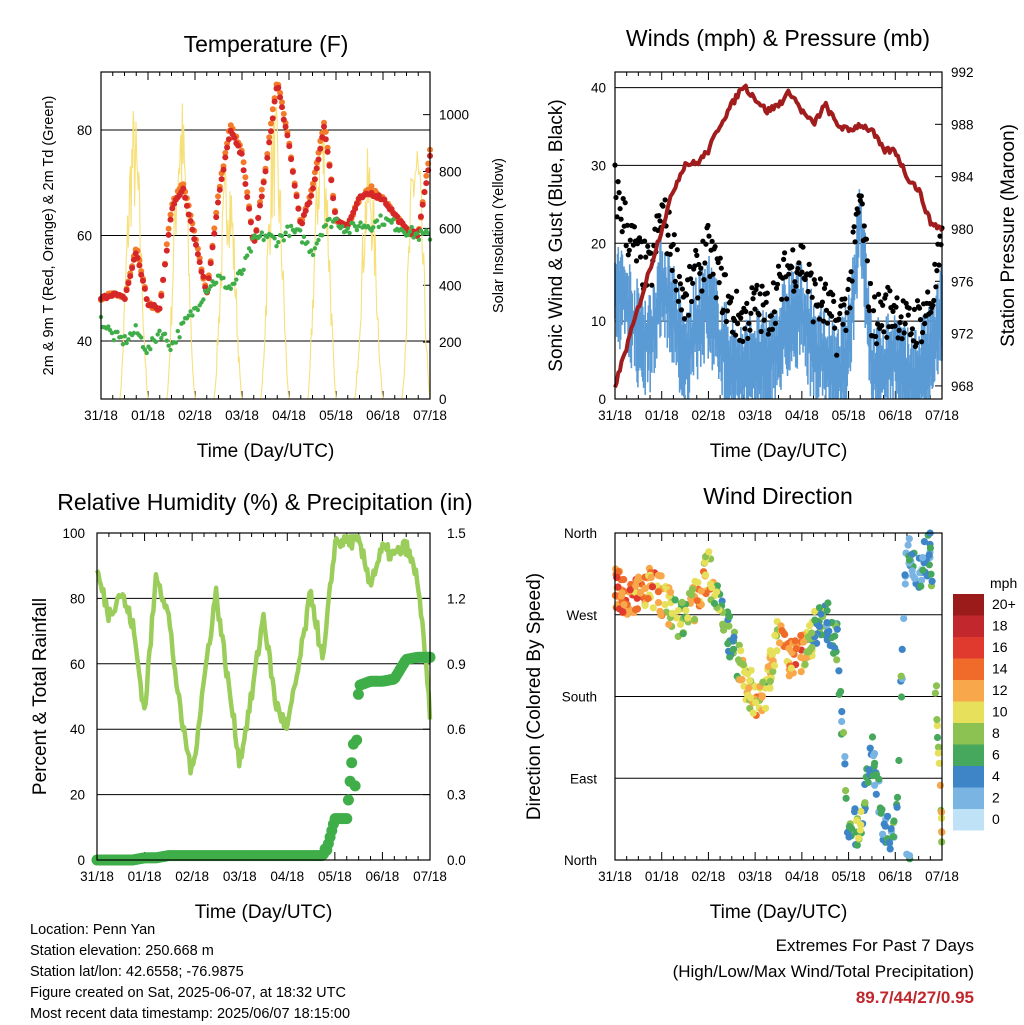 The image size is (1024, 1025). Describe the element at coordinates (968, 777) in the screenshot. I see `colorbar-swatch` at that location.